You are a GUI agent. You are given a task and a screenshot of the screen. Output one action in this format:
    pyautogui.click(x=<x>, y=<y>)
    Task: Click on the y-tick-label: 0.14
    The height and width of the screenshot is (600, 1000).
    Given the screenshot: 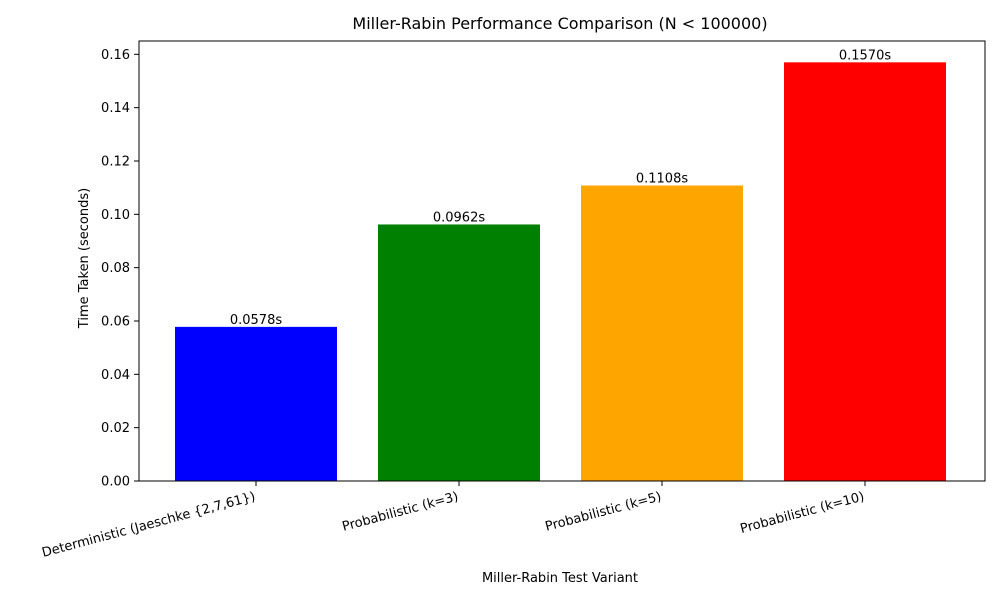 What is the action you would take?
    pyautogui.click(x=115, y=108)
    